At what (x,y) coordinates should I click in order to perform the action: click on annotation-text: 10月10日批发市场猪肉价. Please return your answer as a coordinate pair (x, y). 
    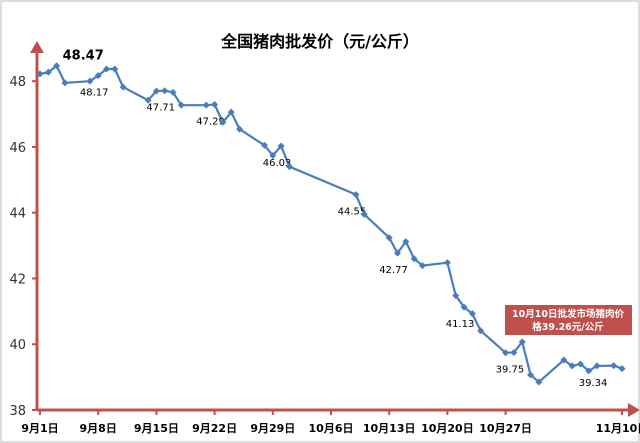
    Looking at the image, I should click on (568, 314).